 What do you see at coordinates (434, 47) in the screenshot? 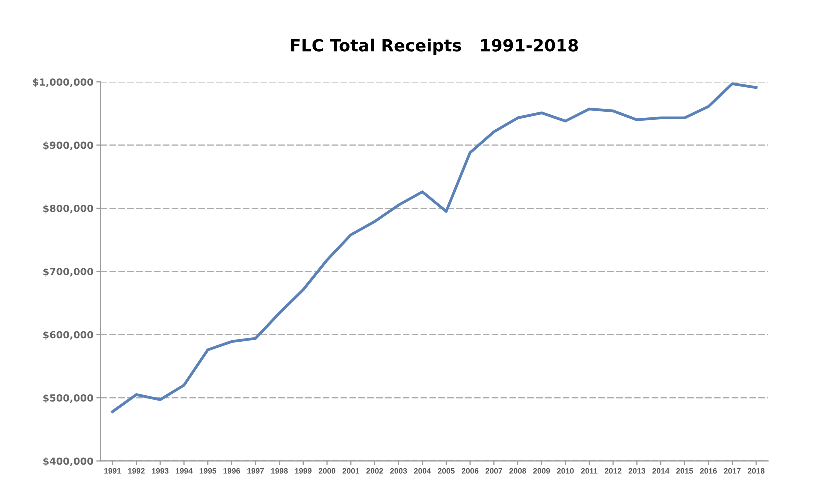
I see `chart-title: FLC Total Receipts 1991-2018` at bounding box center [434, 47].